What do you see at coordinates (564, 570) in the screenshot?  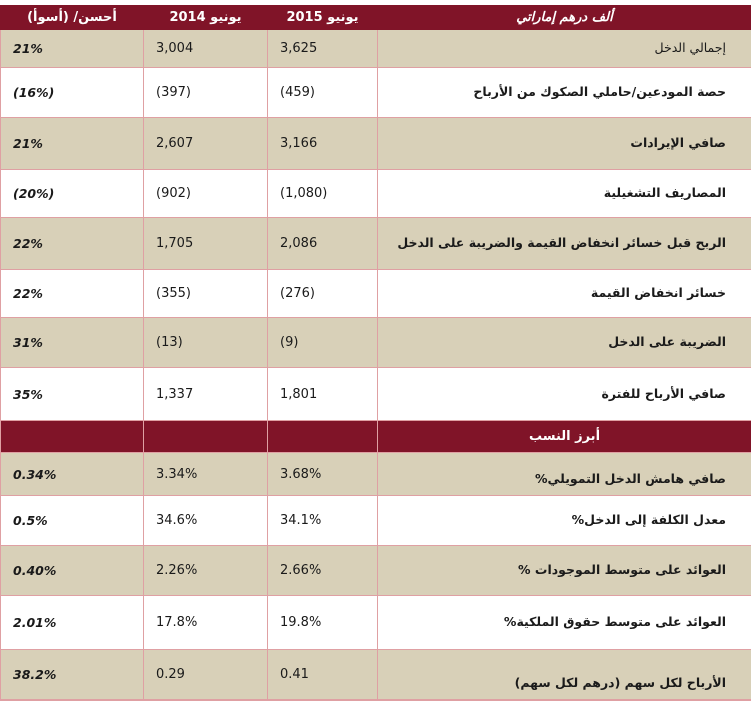 I see `row-label: العوائد على متوسط الموجودات %` at bounding box center [564, 570].